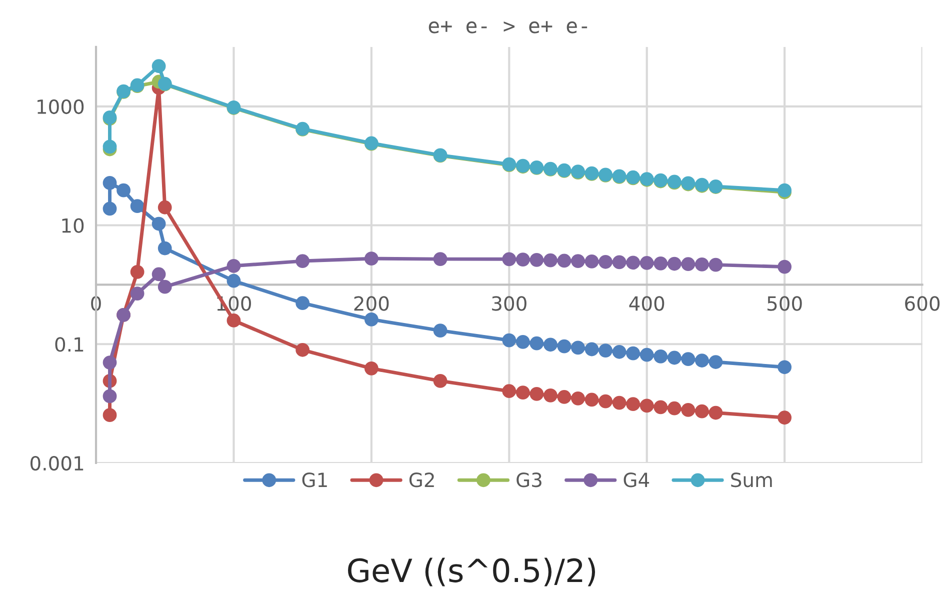 The width and height of the screenshot is (944, 610). Describe the element at coordinates (646, 303) in the screenshot. I see `x-tick-label: 400` at that location.